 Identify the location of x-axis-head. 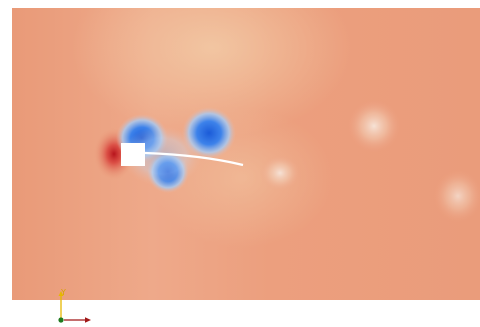
(88, 320).